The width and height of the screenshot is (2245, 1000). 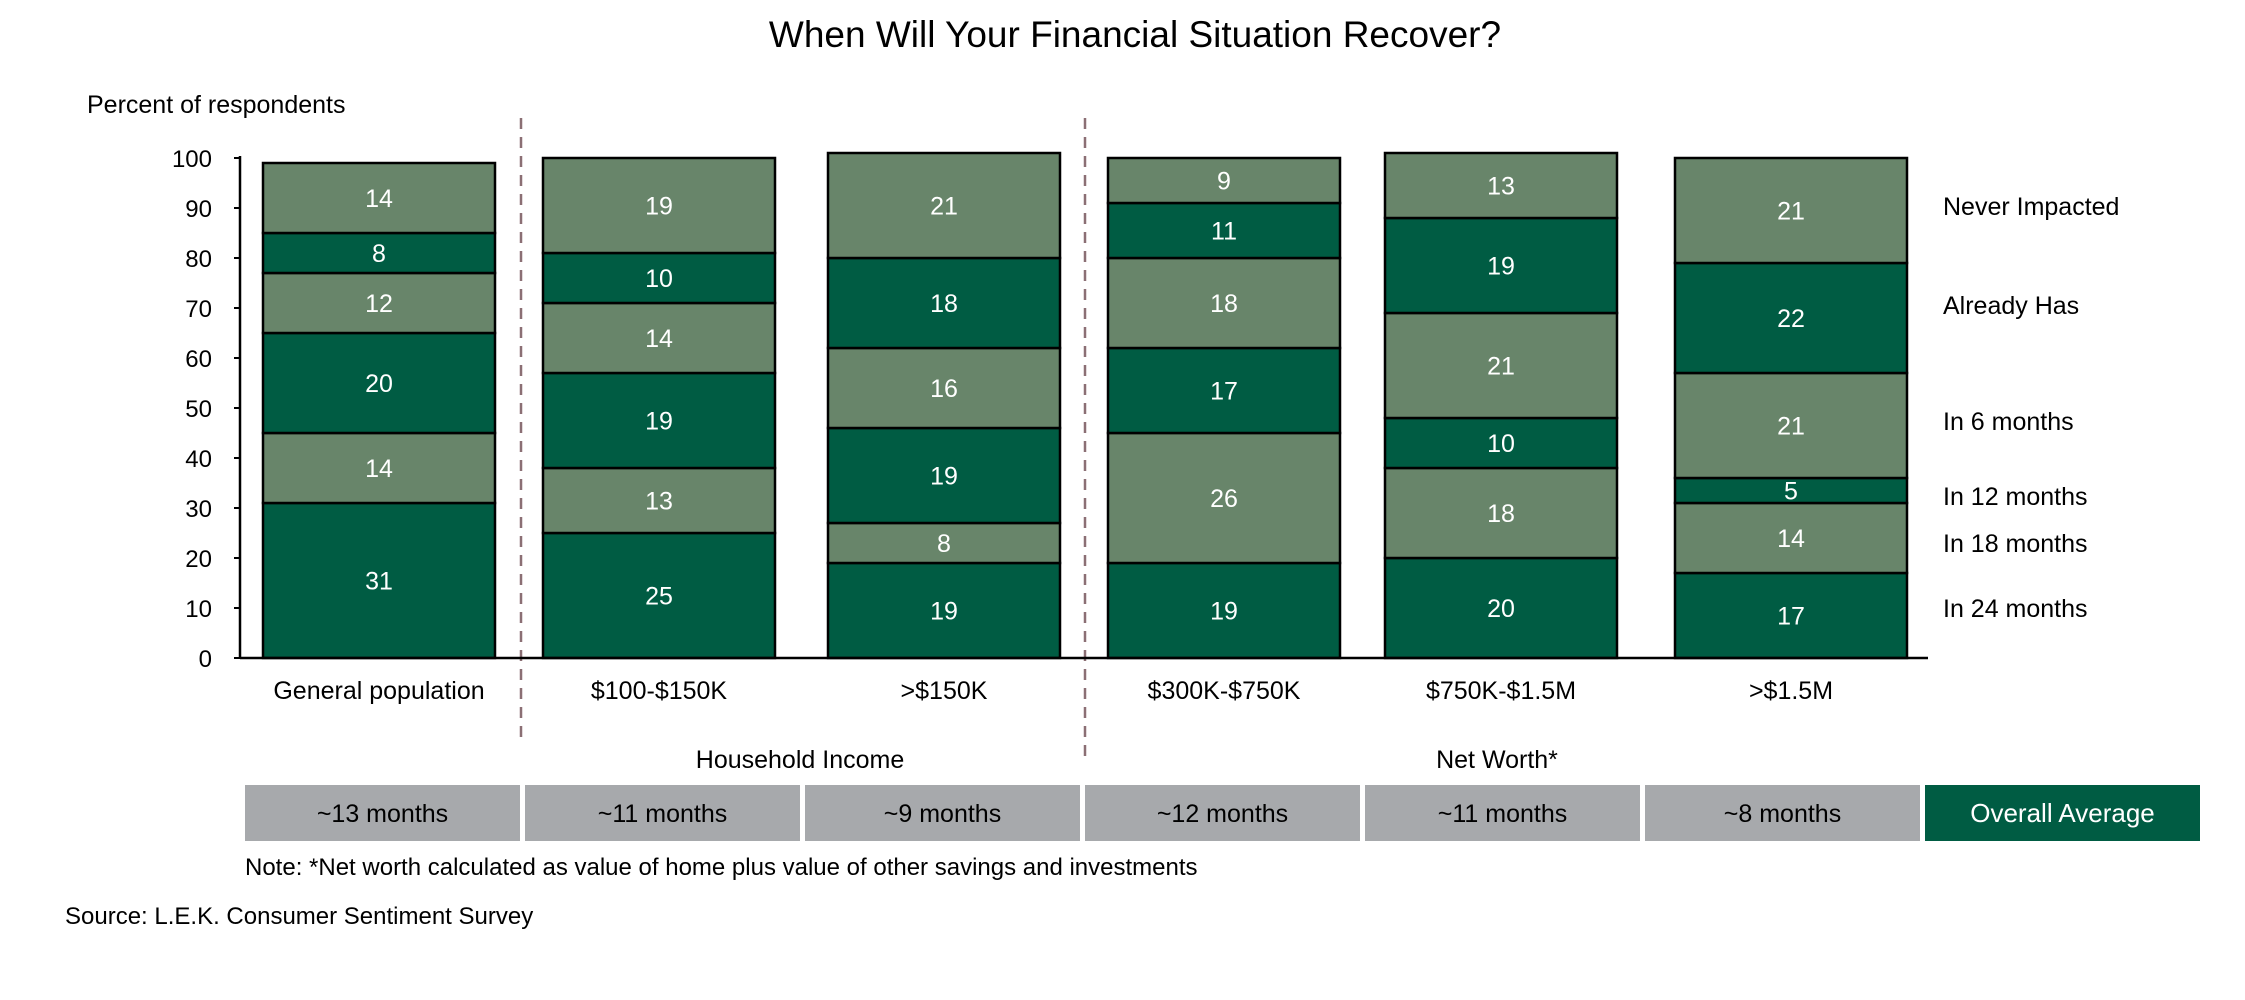 What do you see at coordinates (2015, 497) in the screenshot?
I see `legend-entry: In 12 months` at bounding box center [2015, 497].